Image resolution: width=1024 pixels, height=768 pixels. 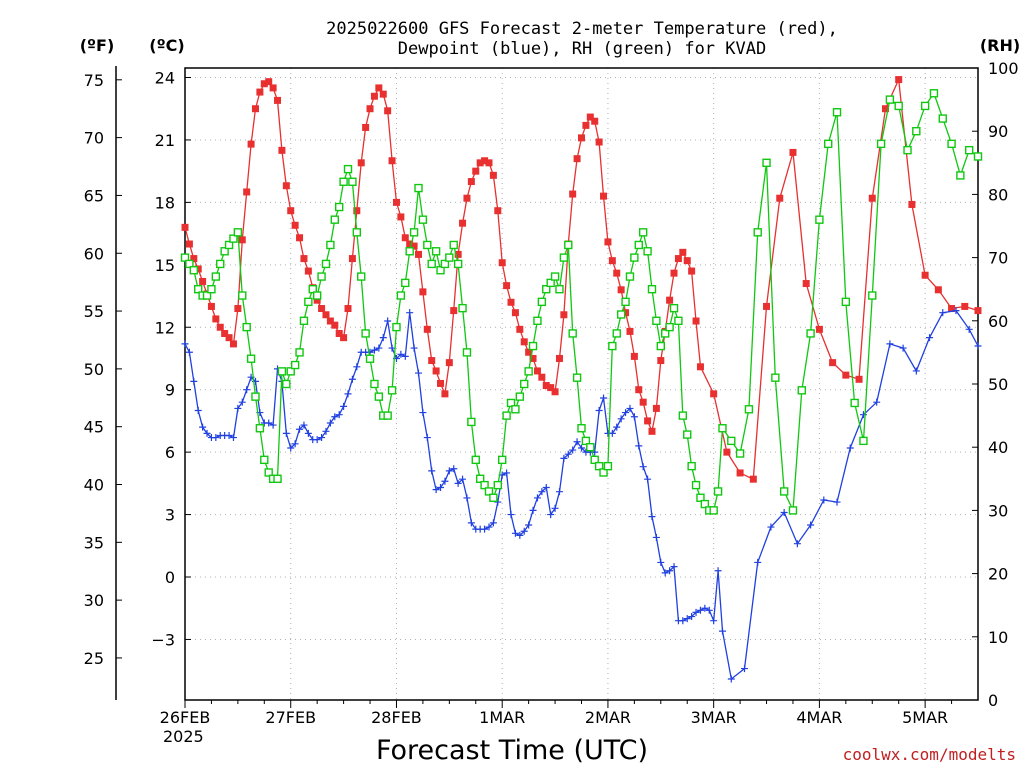 I want to click on fahrenheit-tick-label: 40, so click(x=94, y=485).